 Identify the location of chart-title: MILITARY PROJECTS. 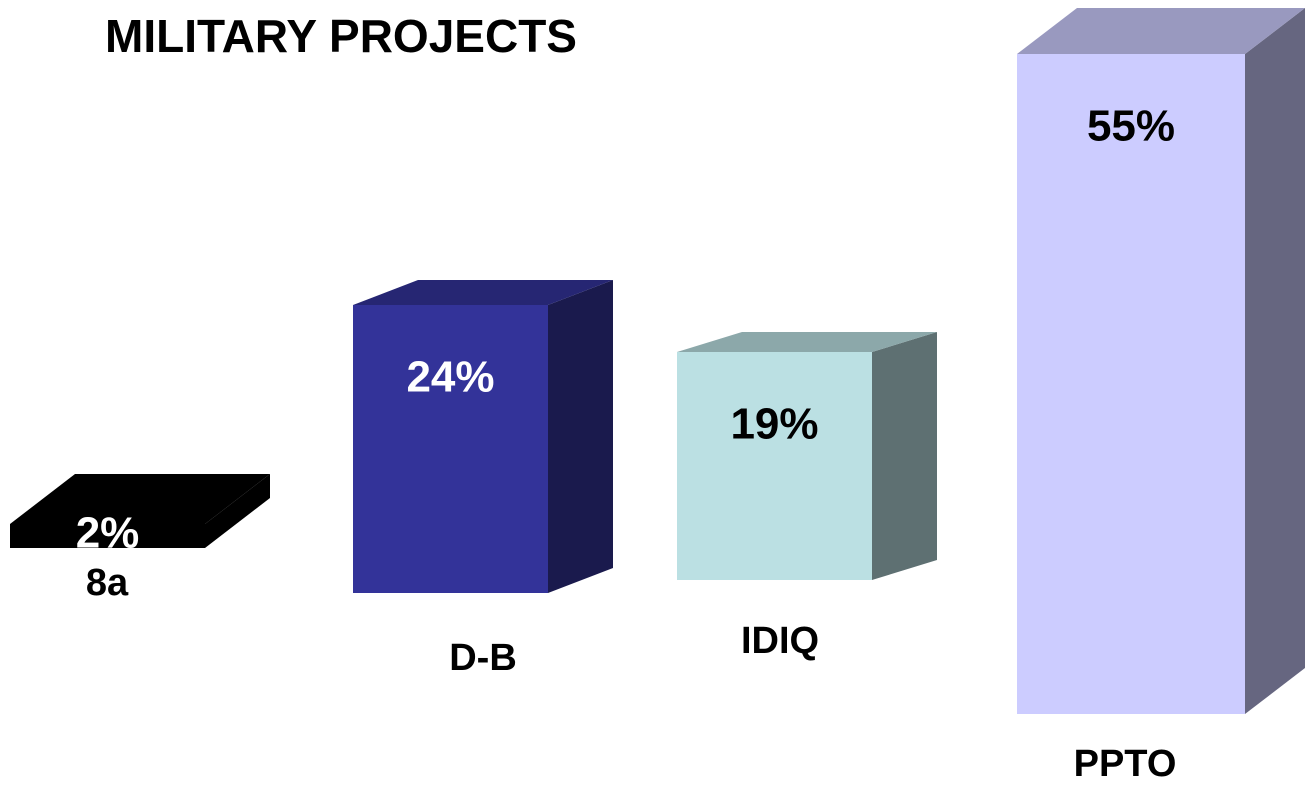
(341, 36).